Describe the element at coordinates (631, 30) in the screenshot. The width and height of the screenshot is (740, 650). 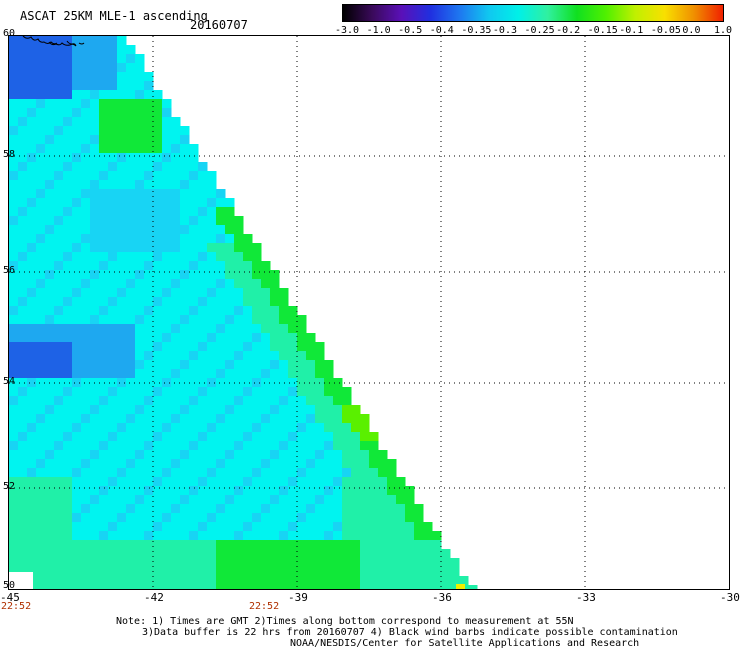
I see `colorbar-label: -0.1` at that location.